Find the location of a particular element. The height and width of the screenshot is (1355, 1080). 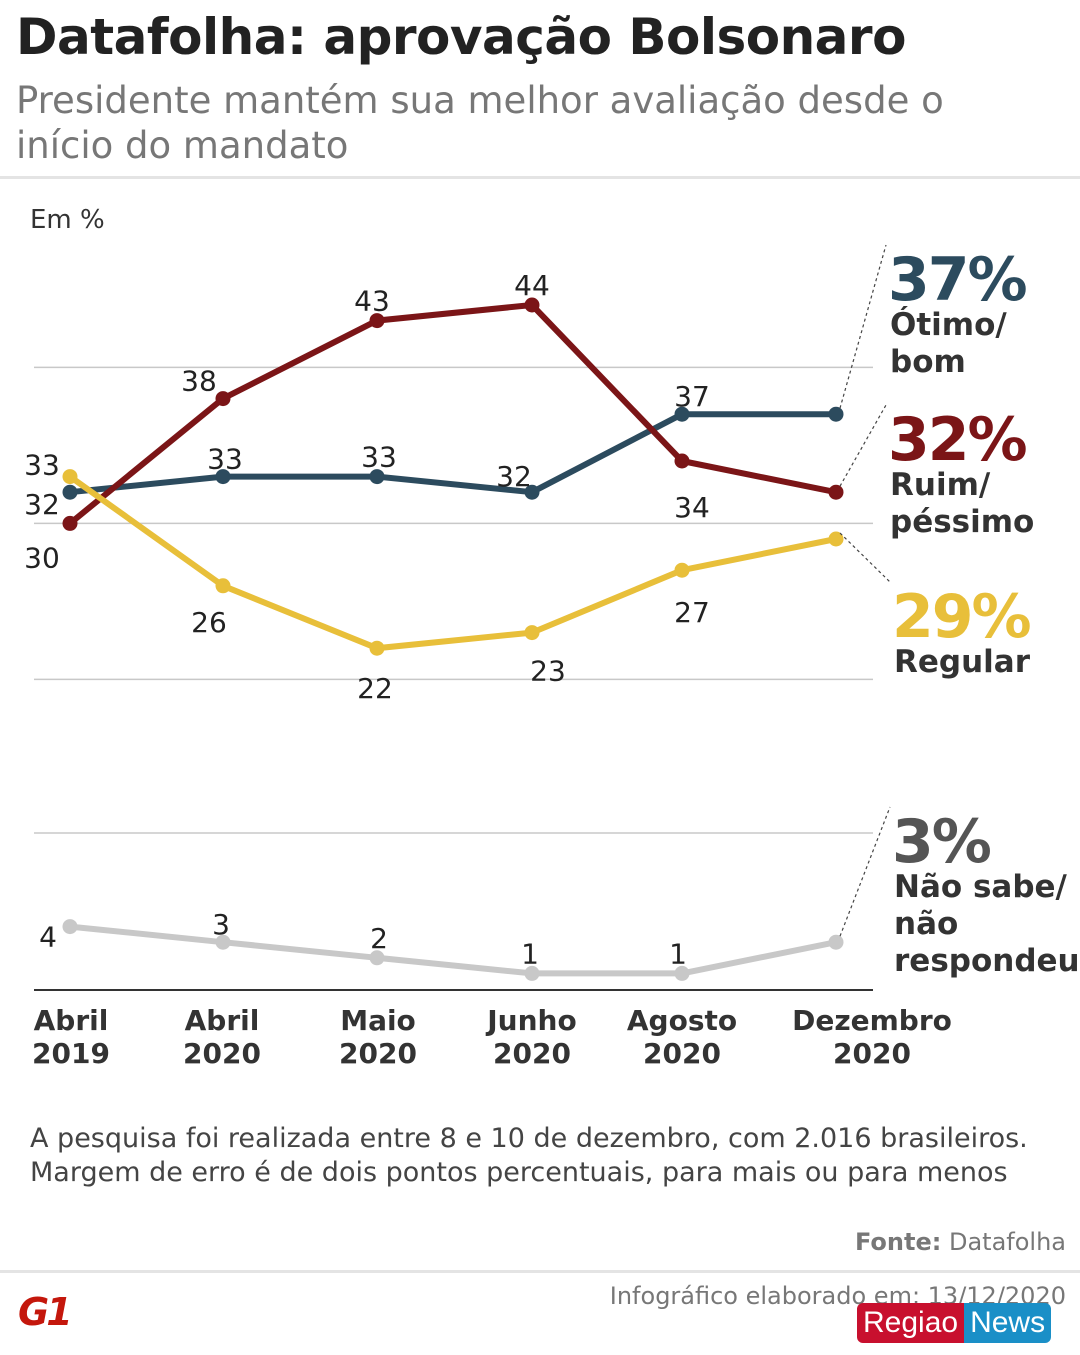

watermark-logo: Regiao News is located at coordinates (954, 1323).